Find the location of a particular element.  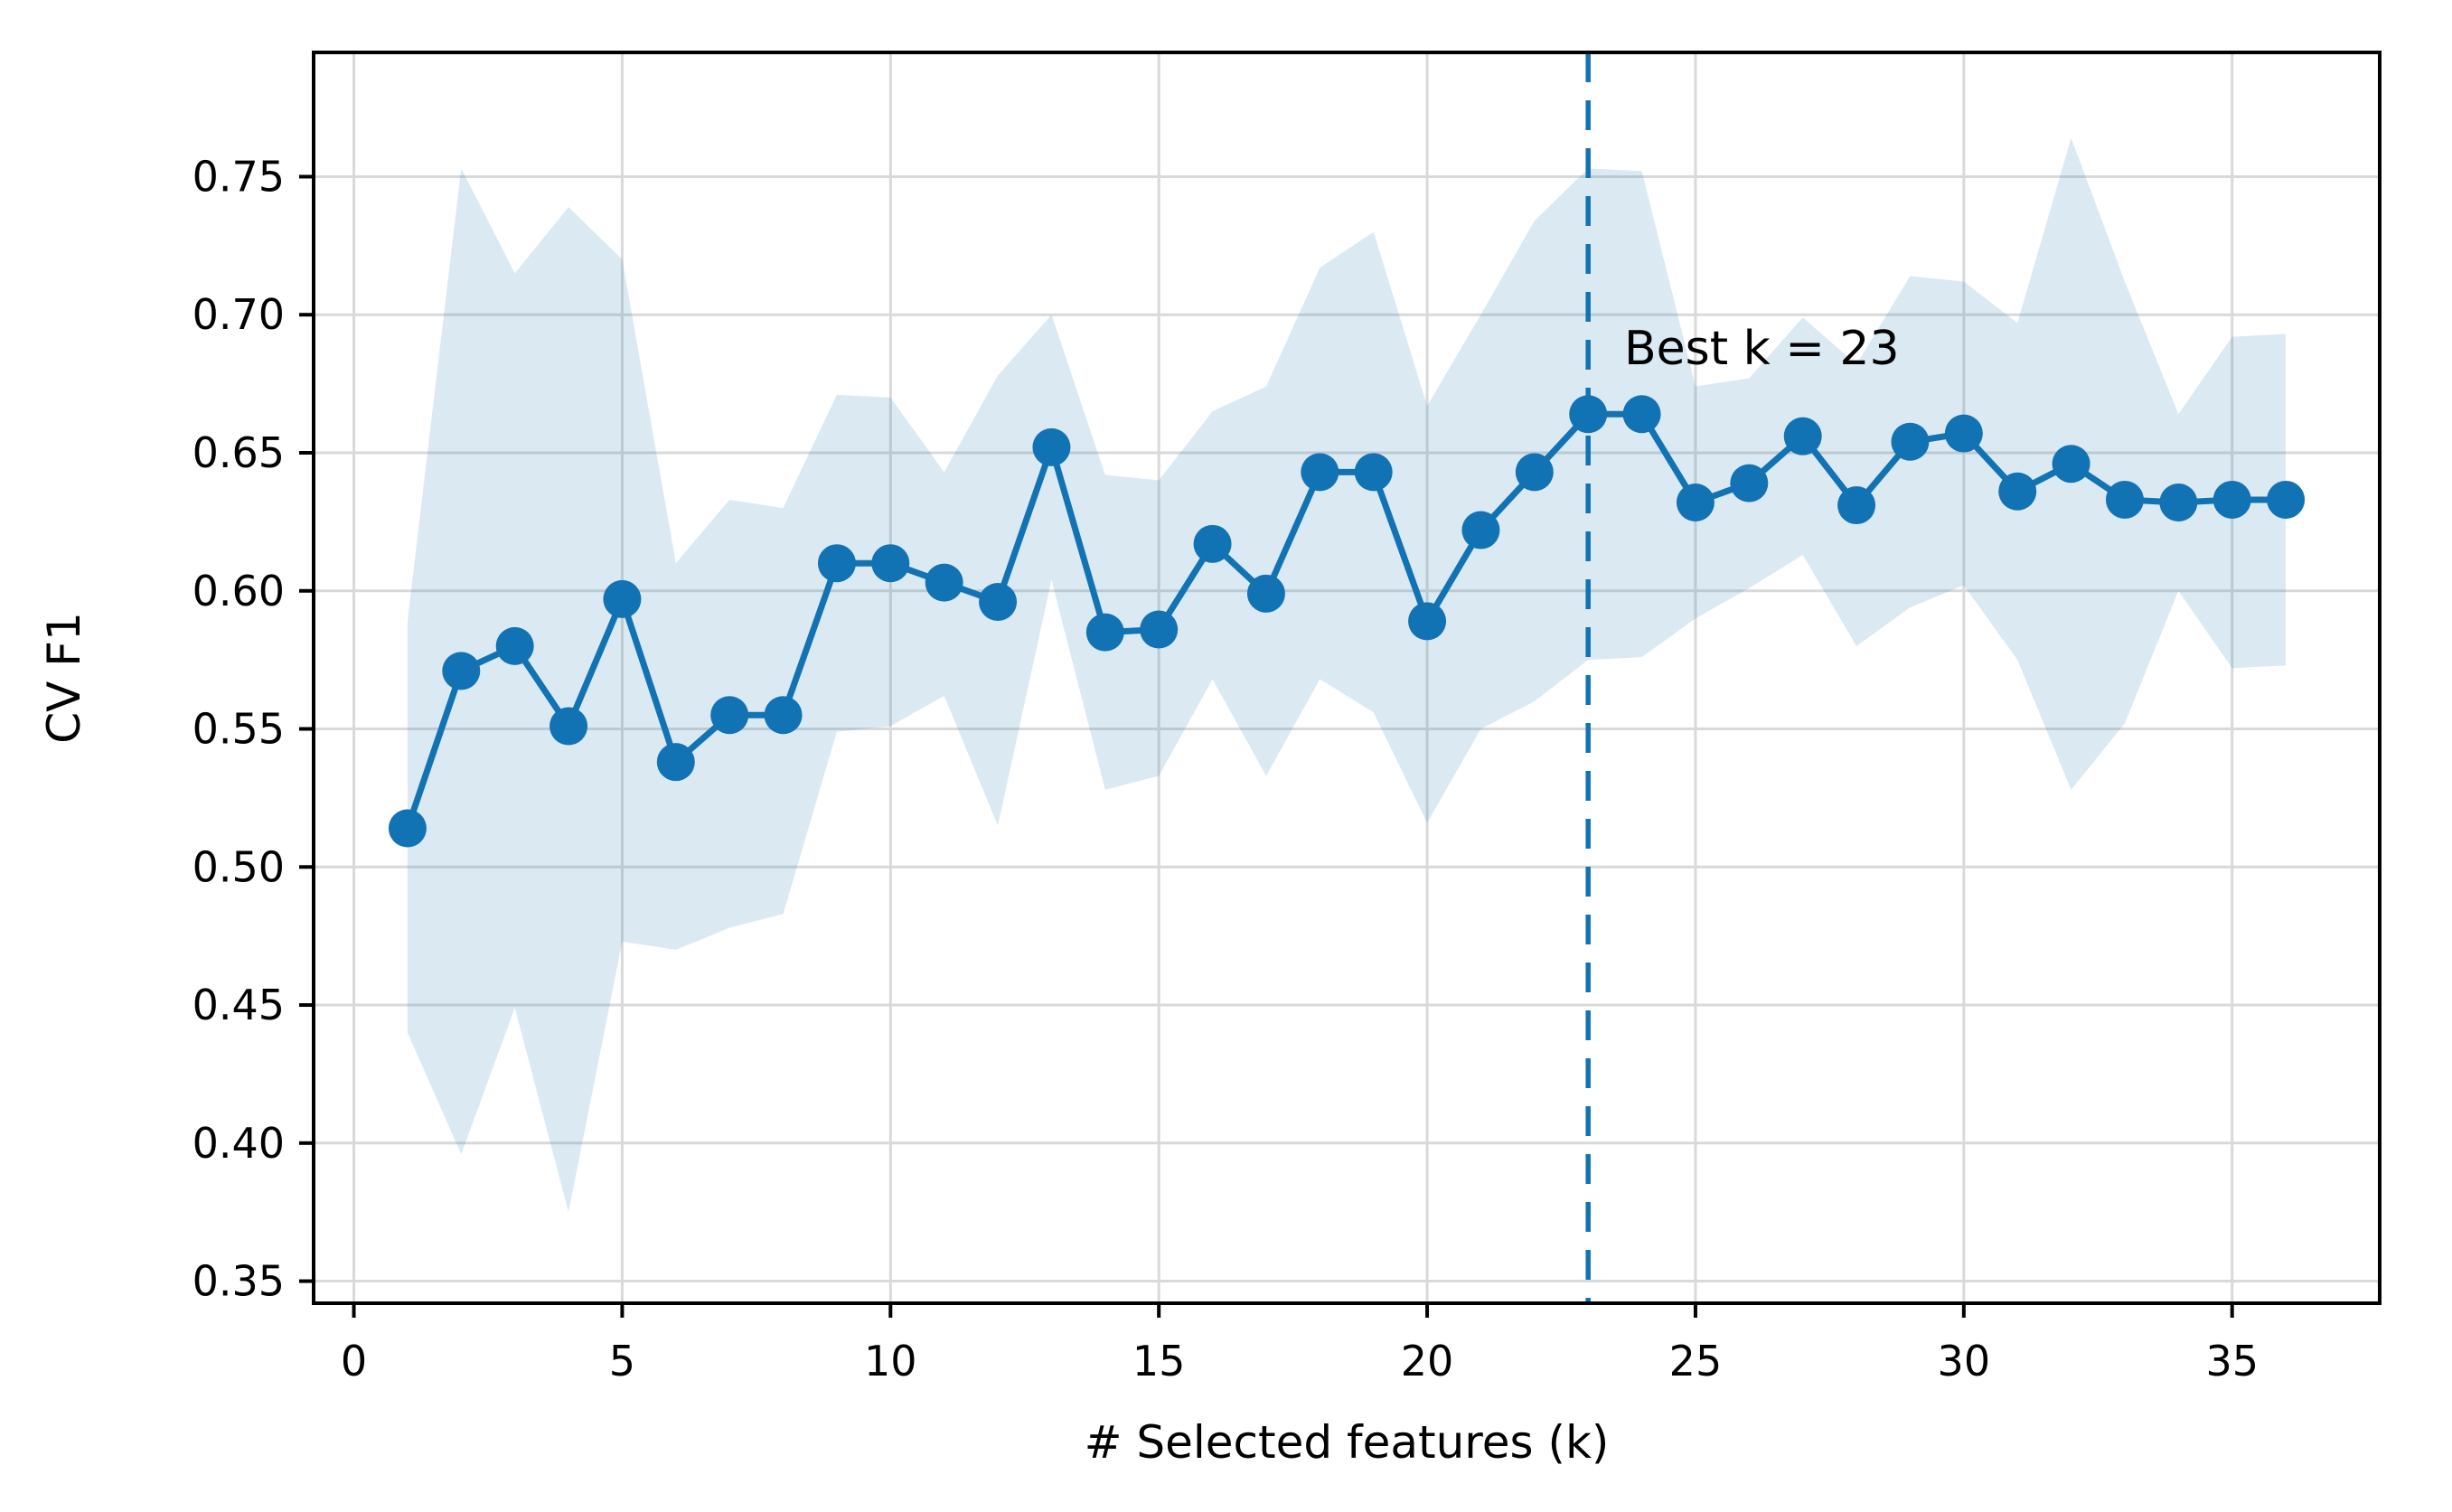

x-tick-label: 10 is located at coordinates (891, 1361).